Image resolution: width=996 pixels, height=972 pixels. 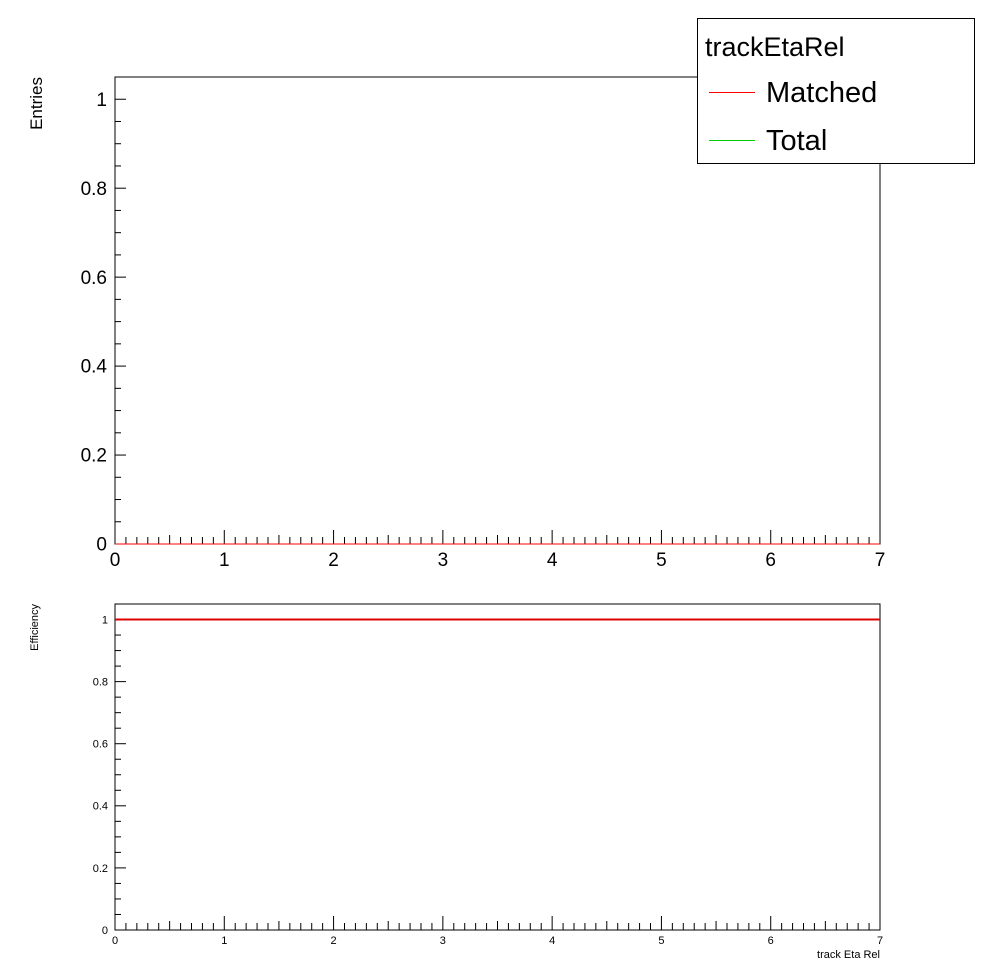 What do you see at coordinates (880, 941) in the screenshot?
I see `bottom-x-tick-label: 7` at bounding box center [880, 941].